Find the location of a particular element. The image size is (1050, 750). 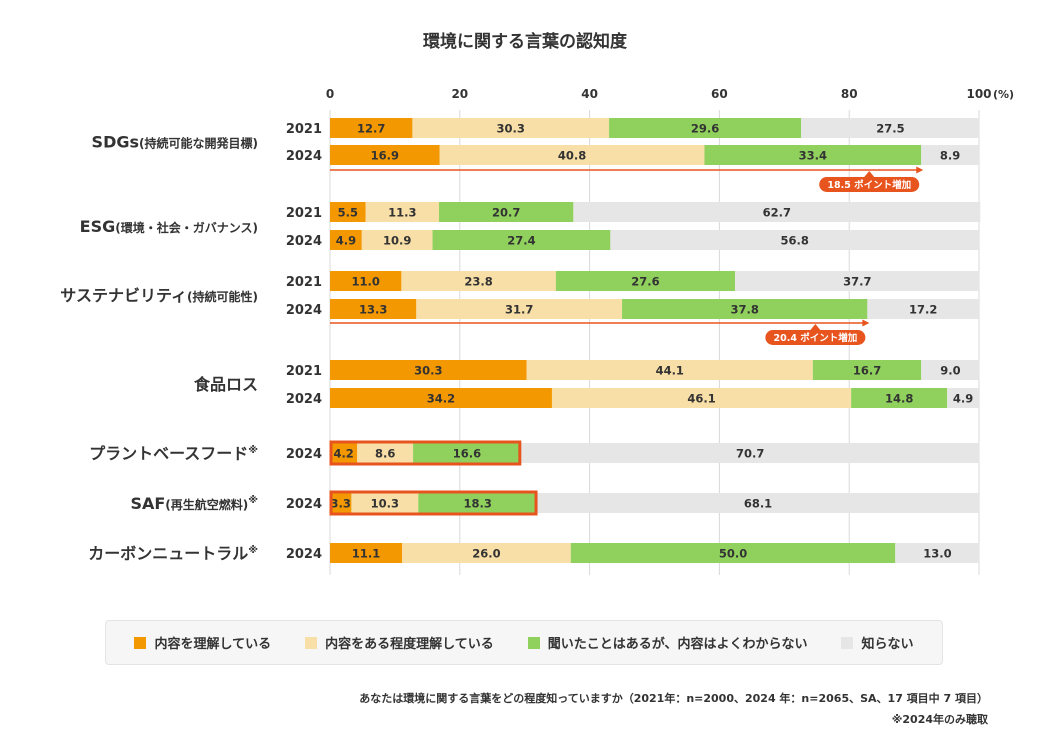

category-label: サステナビリティ(持続可能性) is located at coordinates (159, 295).